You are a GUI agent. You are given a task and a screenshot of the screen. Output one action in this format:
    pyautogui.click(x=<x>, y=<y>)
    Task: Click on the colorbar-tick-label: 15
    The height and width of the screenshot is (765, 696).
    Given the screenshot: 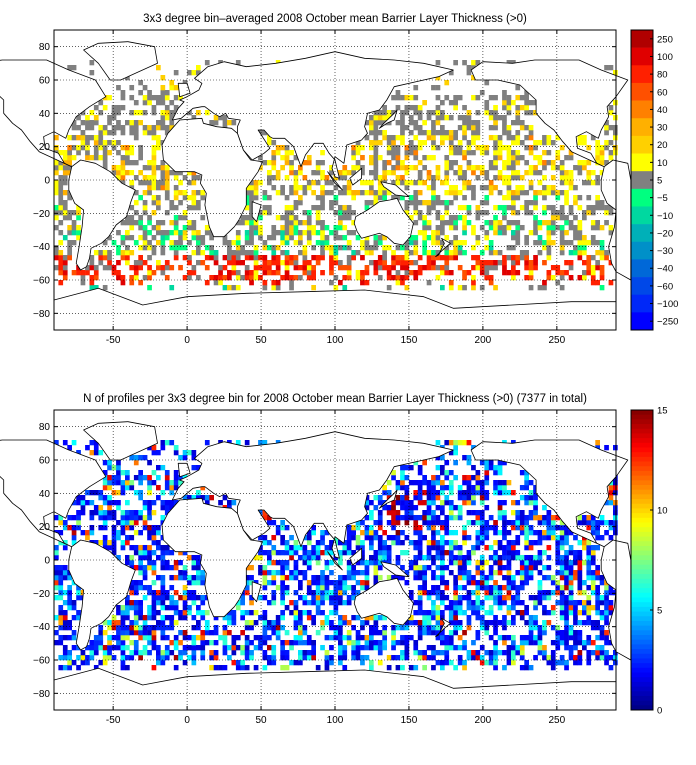 What is the action you would take?
    pyautogui.click(x=662, y=411)
    